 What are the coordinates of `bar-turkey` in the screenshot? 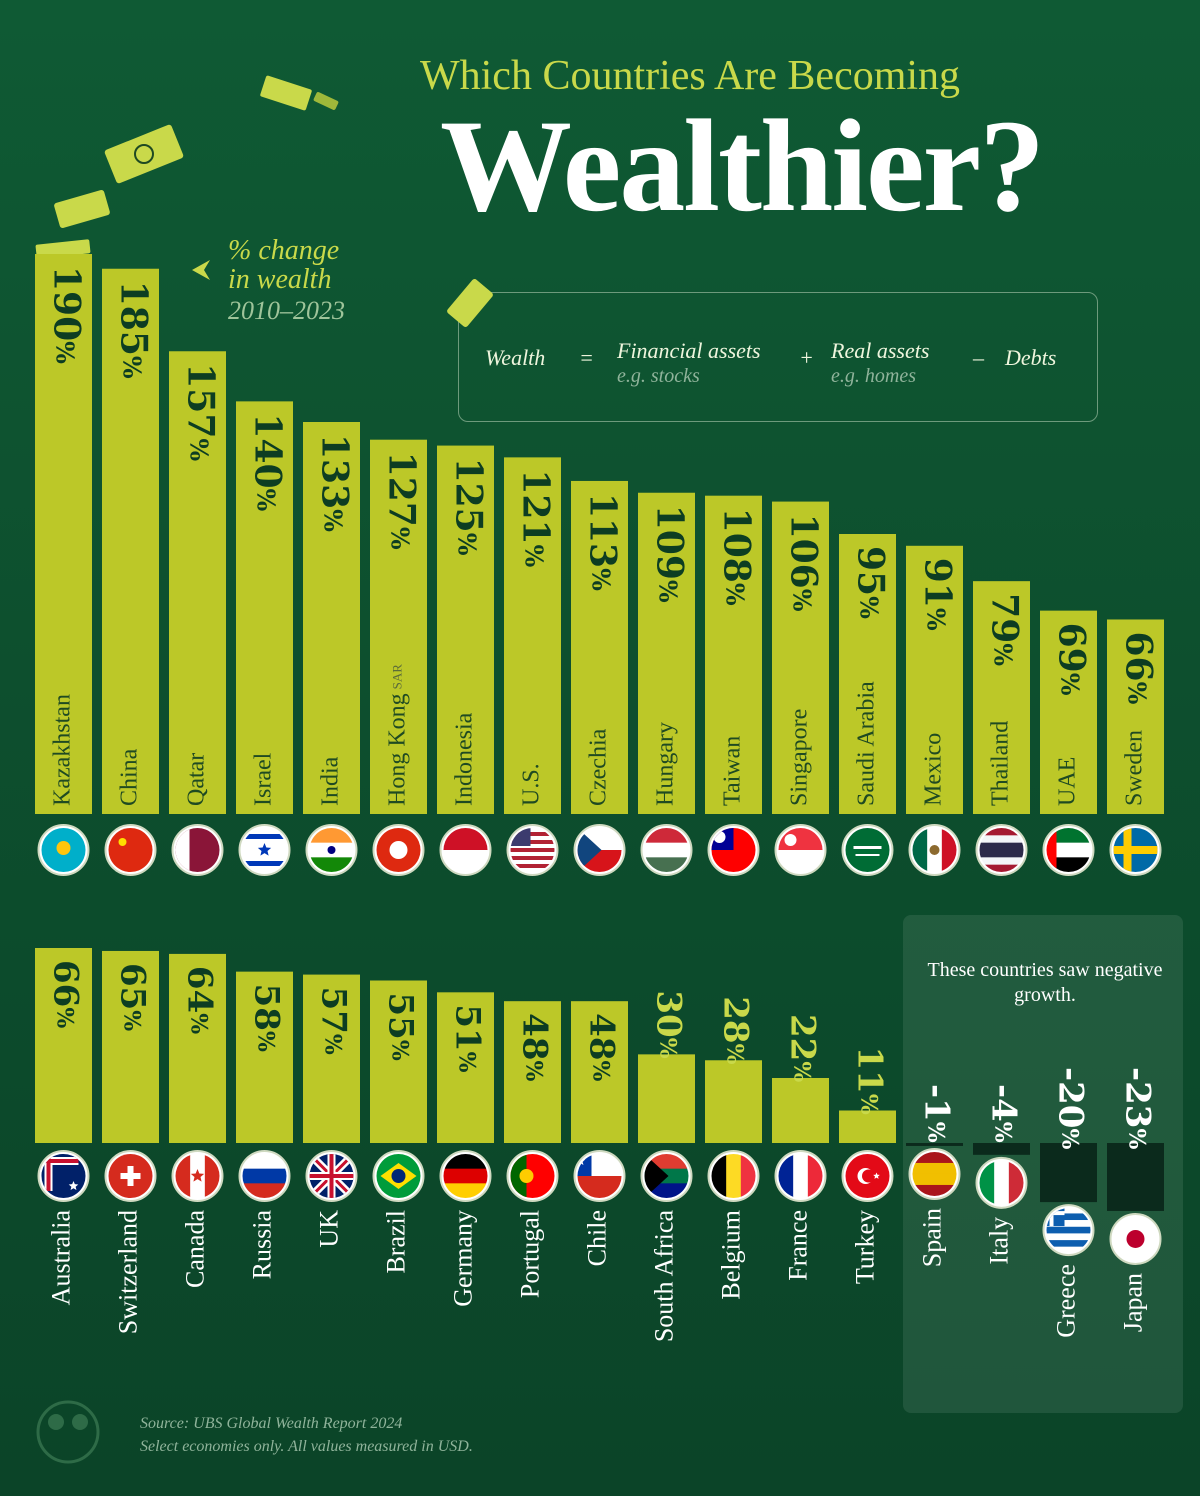 It's located at (867, 1126).